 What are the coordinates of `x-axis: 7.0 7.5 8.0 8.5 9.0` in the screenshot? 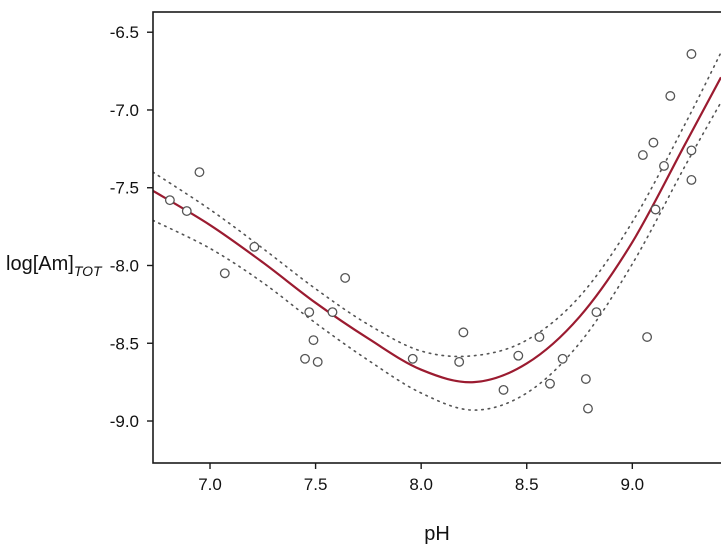 It's located at (421, 478).